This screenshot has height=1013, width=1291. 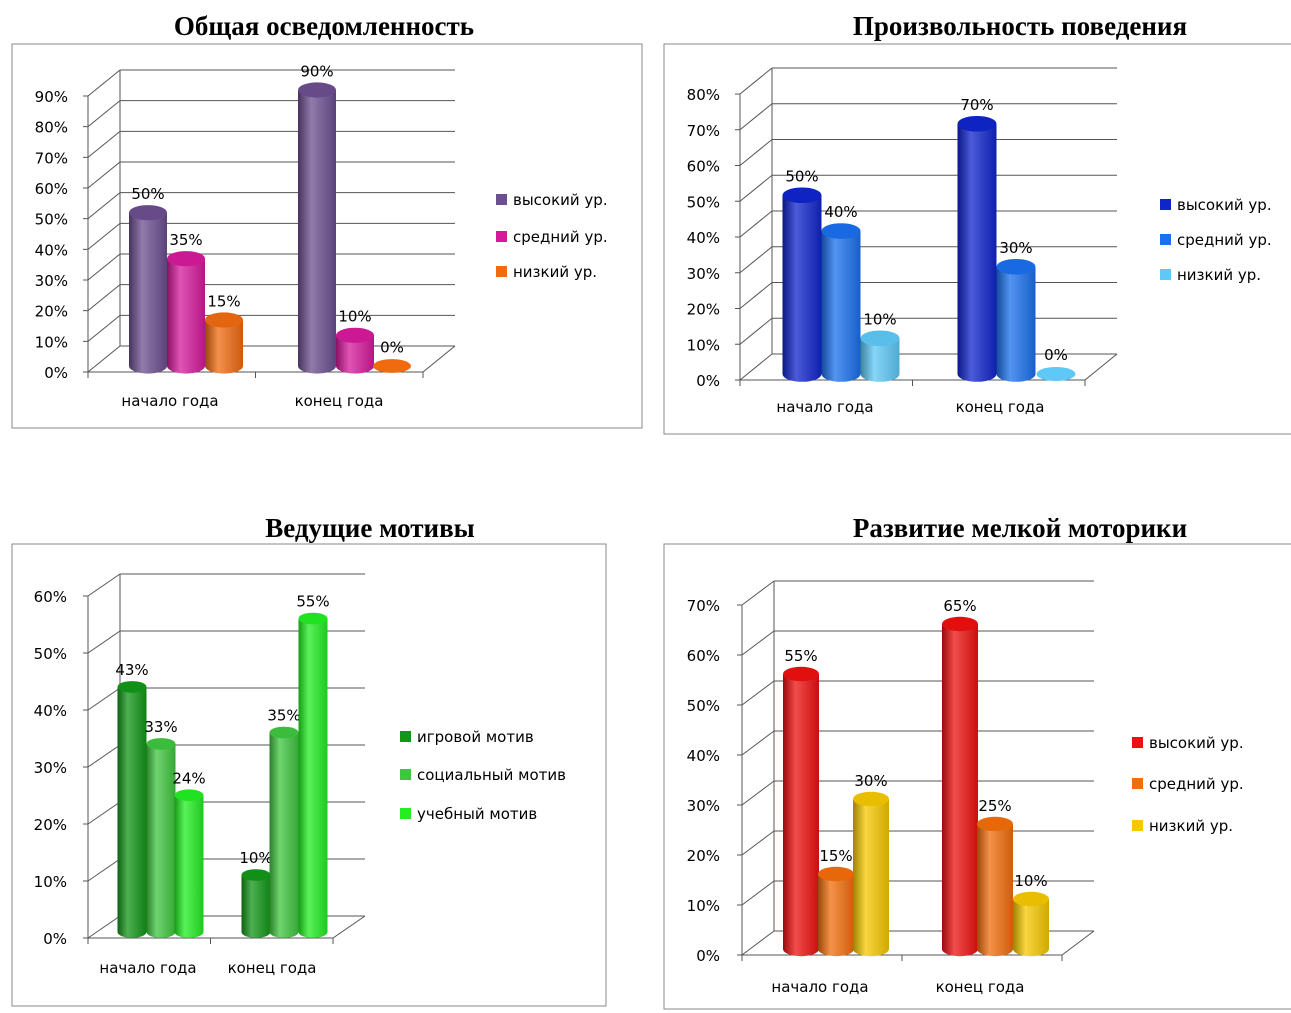 What do you see at coordinates (800, 656) in the screenshot?
I see `data-label: 55%` at bounding box center [800, 656].